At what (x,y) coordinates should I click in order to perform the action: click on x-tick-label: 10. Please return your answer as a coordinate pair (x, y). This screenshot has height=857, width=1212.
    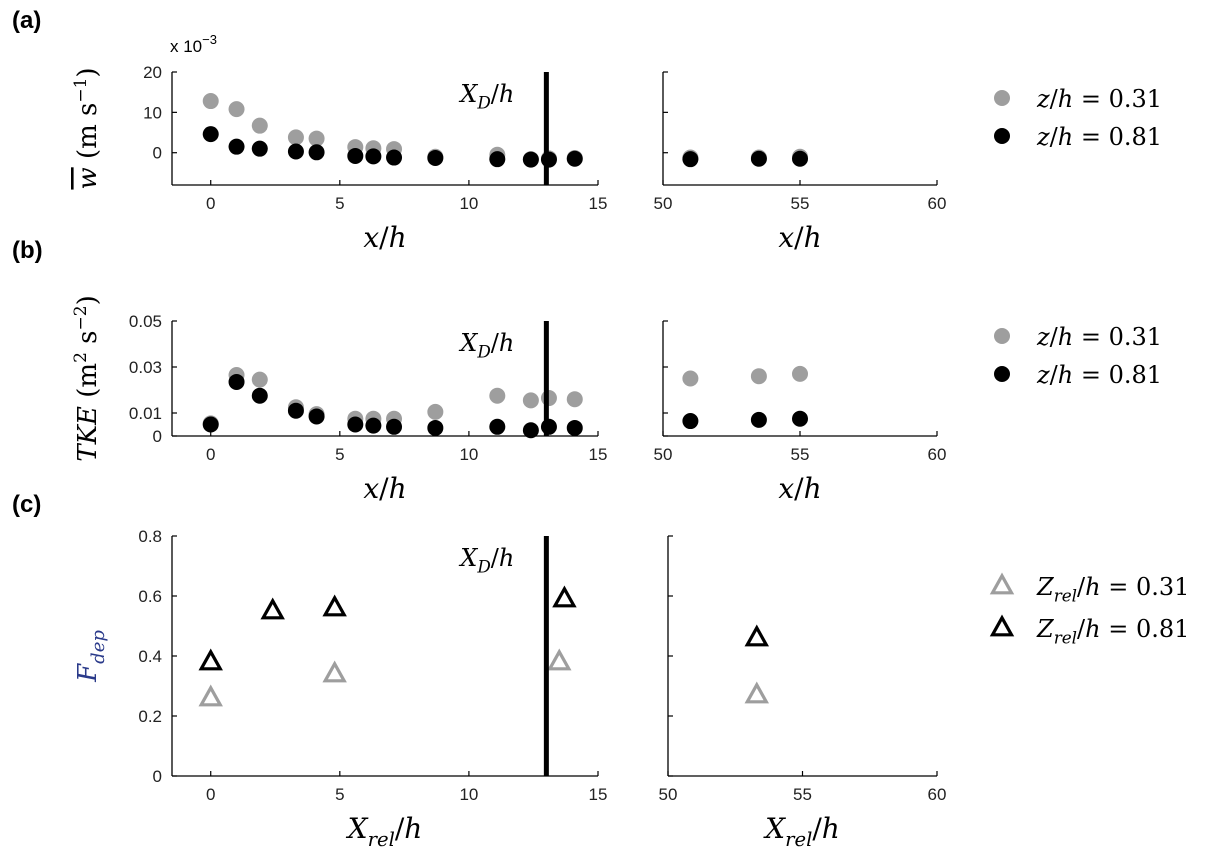
    Looking at the image, I should click on (468, 454).